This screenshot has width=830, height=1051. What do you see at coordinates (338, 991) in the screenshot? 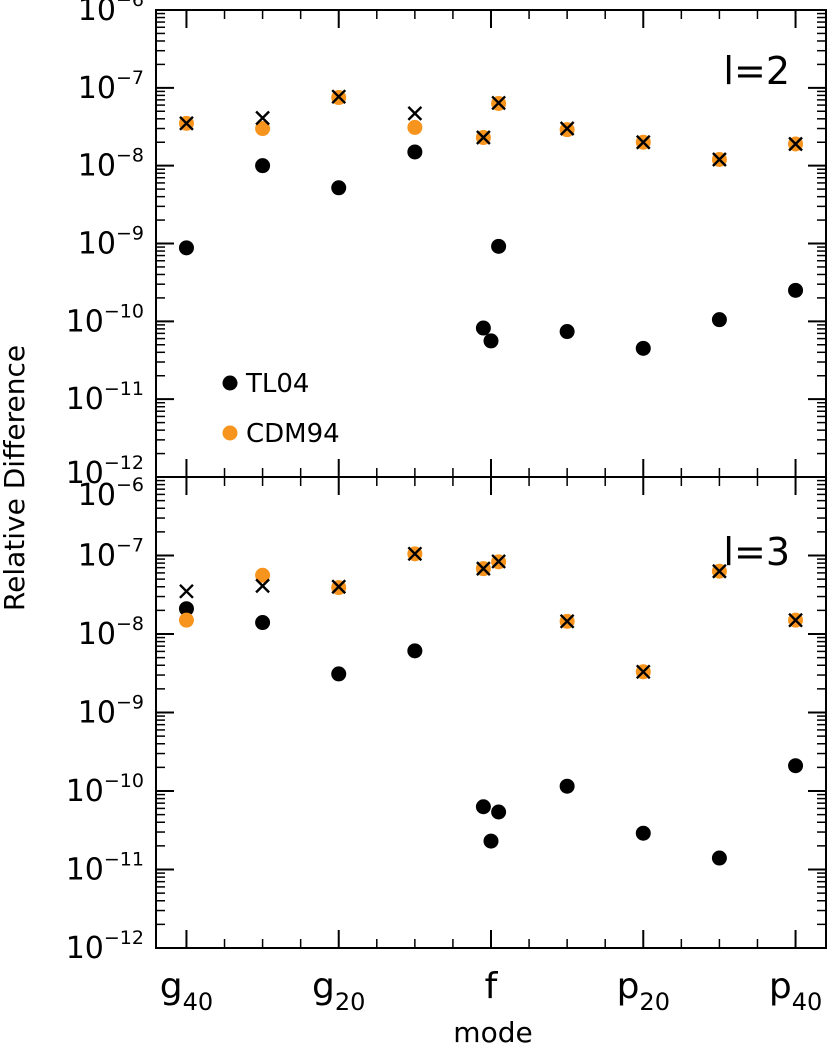
I see `x-tick-label: g20` at bounding box center [338, 991].